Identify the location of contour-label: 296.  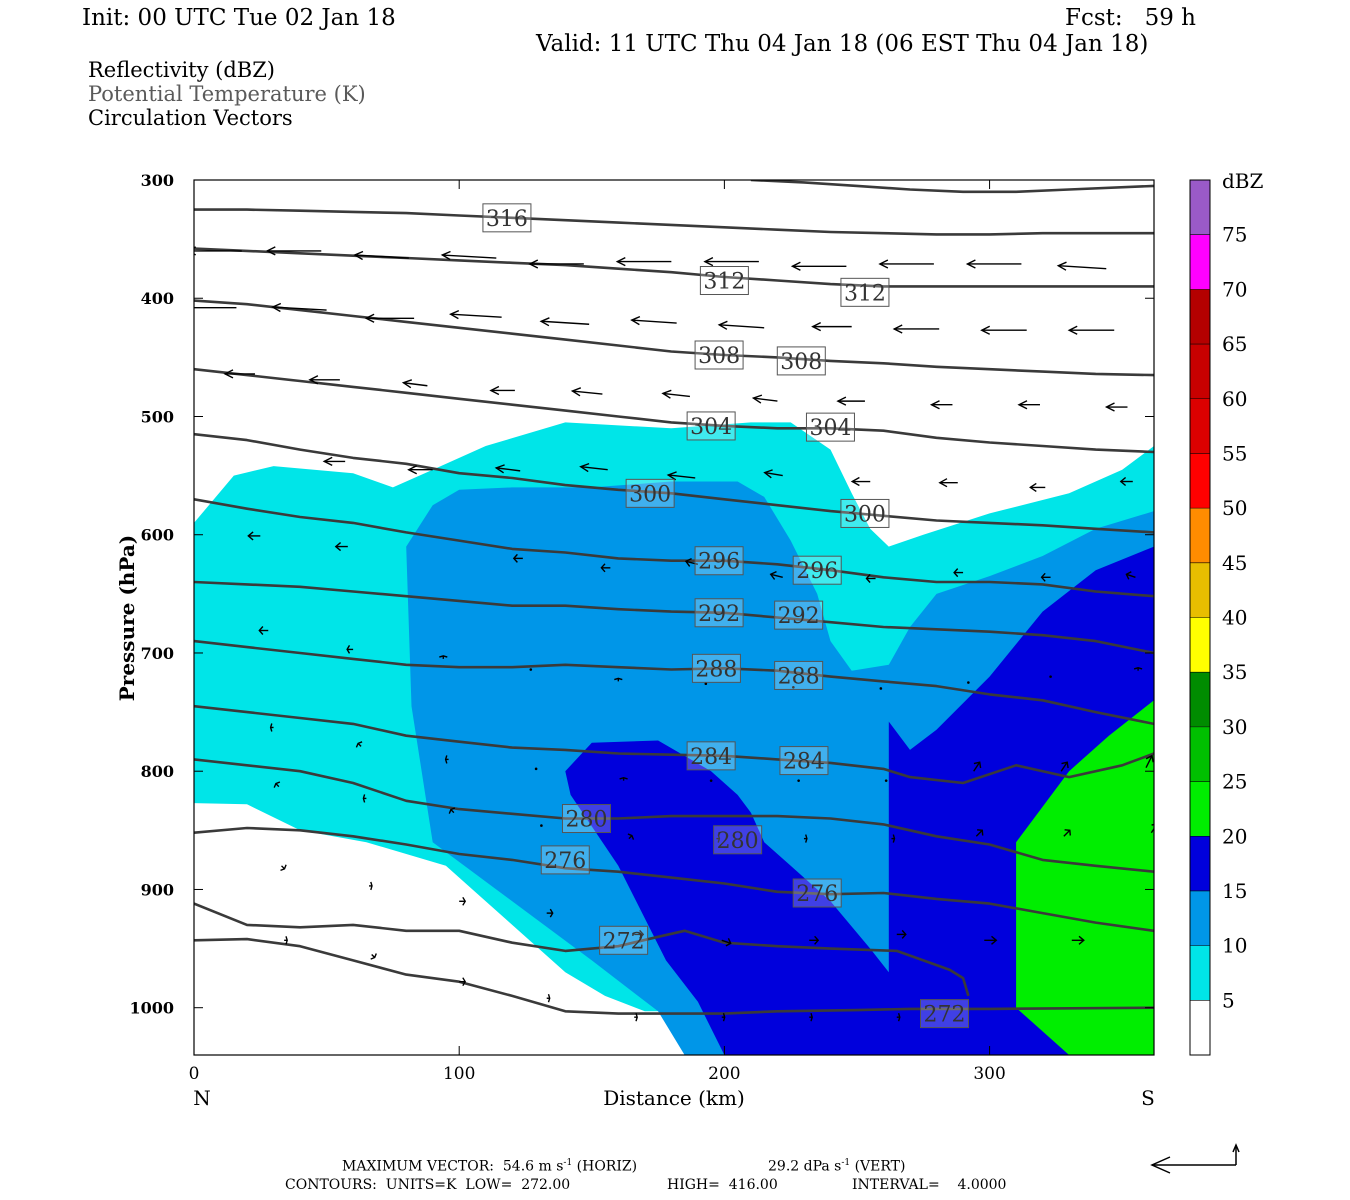
(817, 570).